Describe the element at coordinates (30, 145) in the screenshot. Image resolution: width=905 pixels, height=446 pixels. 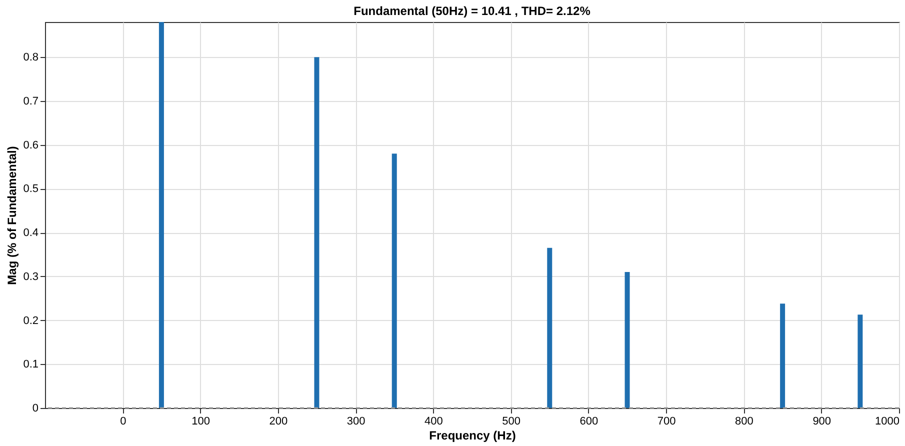
I see `y-tick-label: 0.6` at that location.